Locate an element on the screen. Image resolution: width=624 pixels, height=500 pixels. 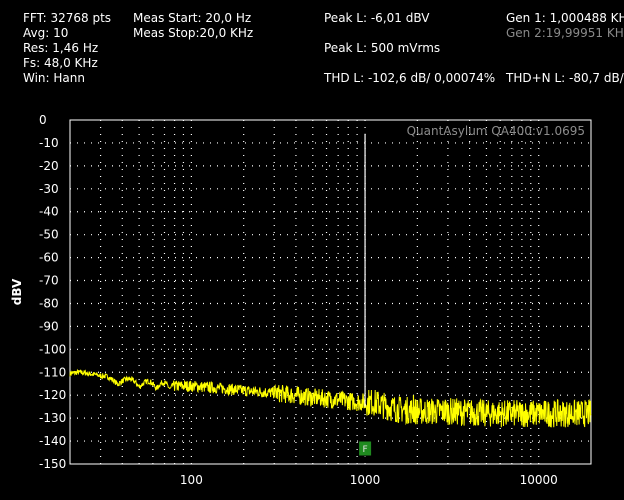
y-tick-label: -110 is located at coordinates (52, 372).